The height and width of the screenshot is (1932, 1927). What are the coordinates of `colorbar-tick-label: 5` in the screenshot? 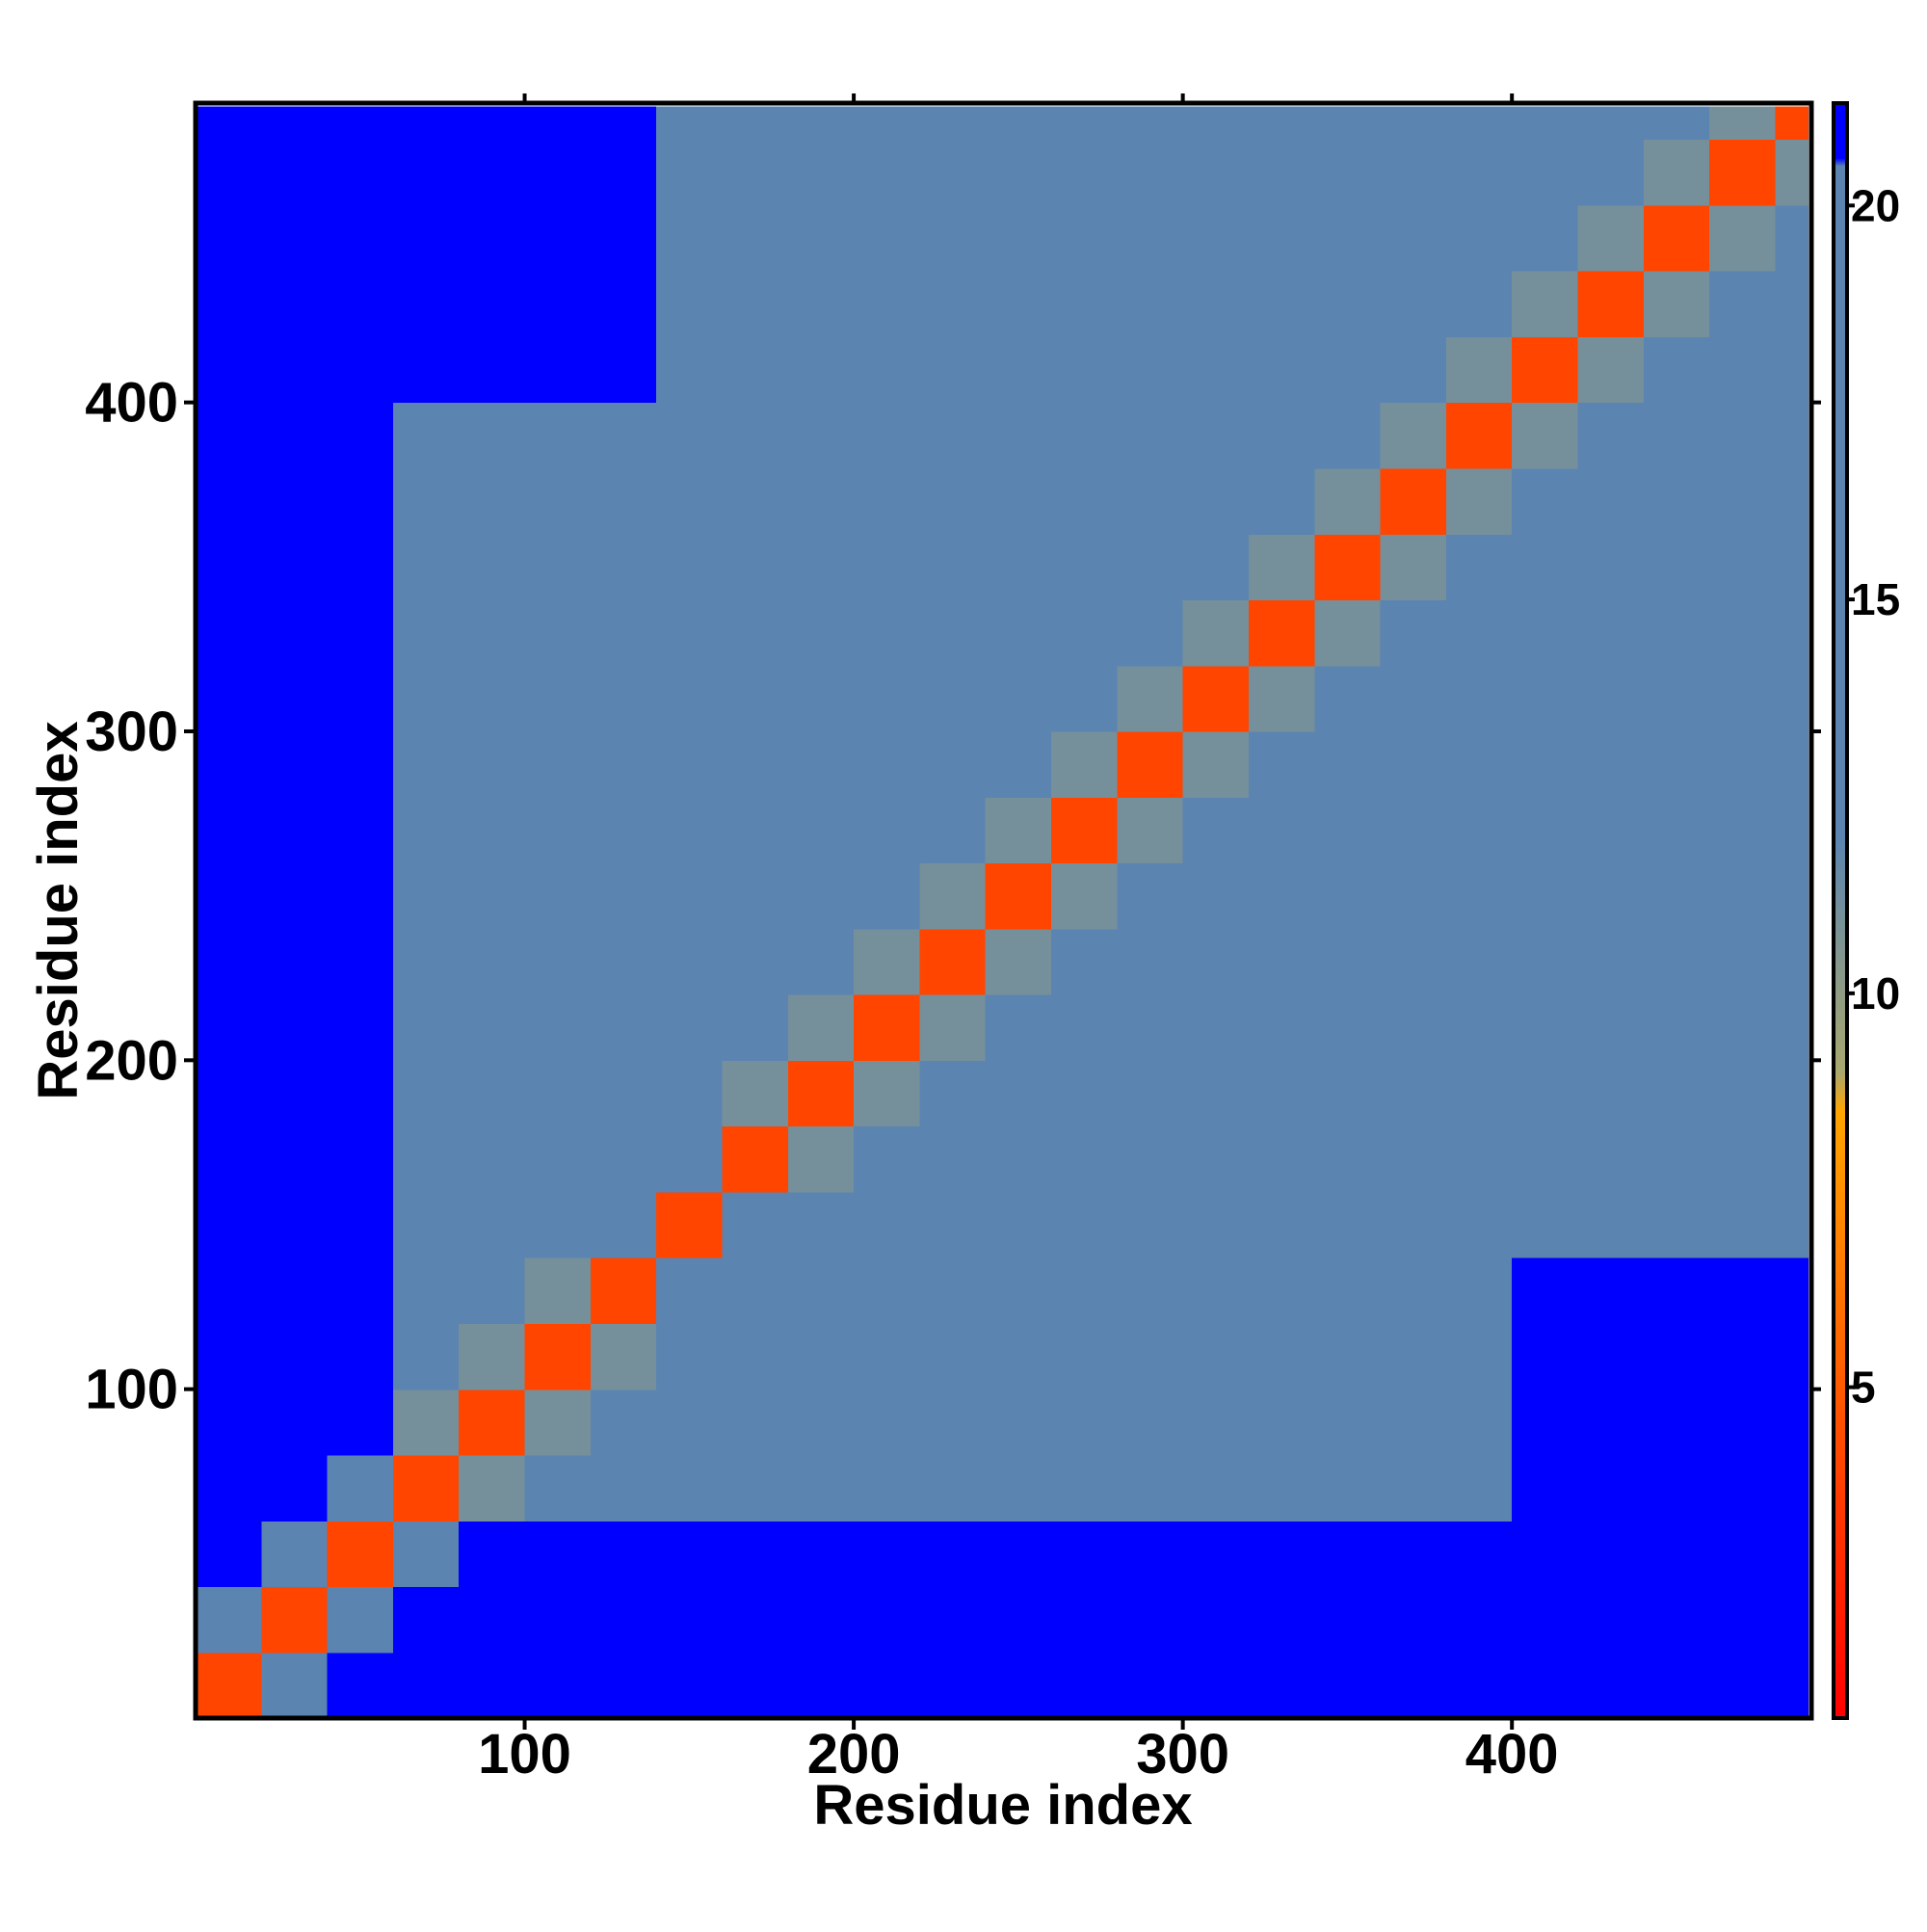 It's located at (1864, 1388).